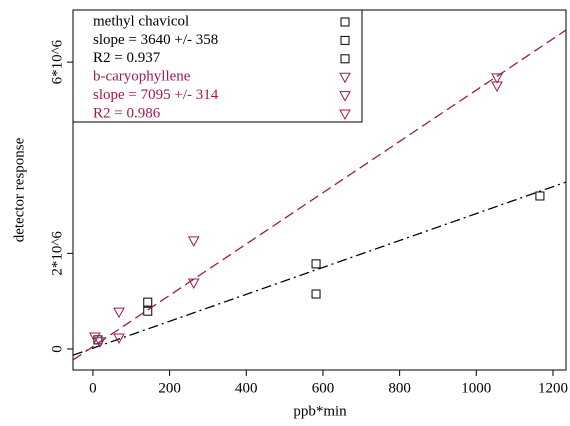  Describe the element at coordinates (246, 388) in the screenshot. I see `x-tick-label: 400` at that location.